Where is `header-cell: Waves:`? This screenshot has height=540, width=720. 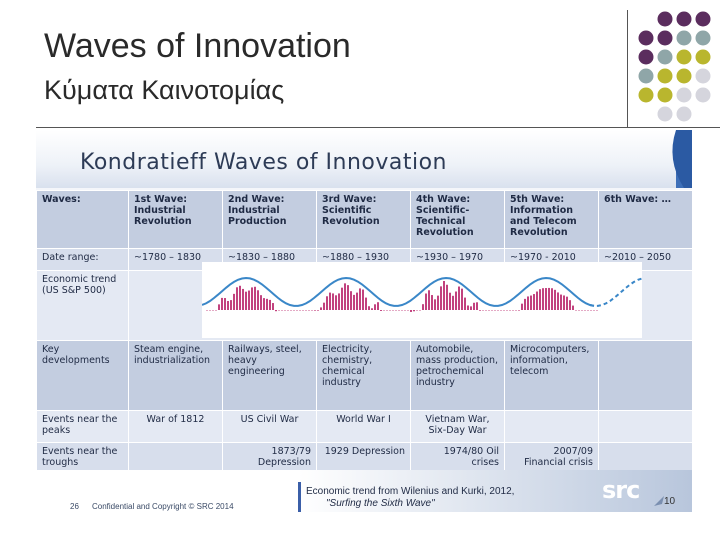
header-cell: Waves: is located at coordinates (82, 219).